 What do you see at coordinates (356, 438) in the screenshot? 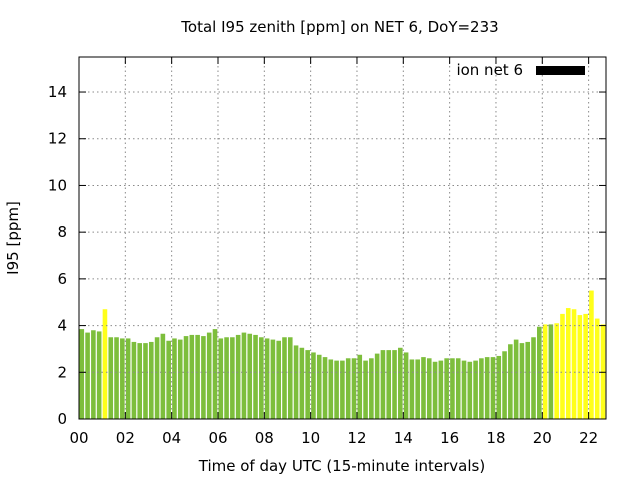
I see `x-tick-label: 12` at bounding box center [356, 438].